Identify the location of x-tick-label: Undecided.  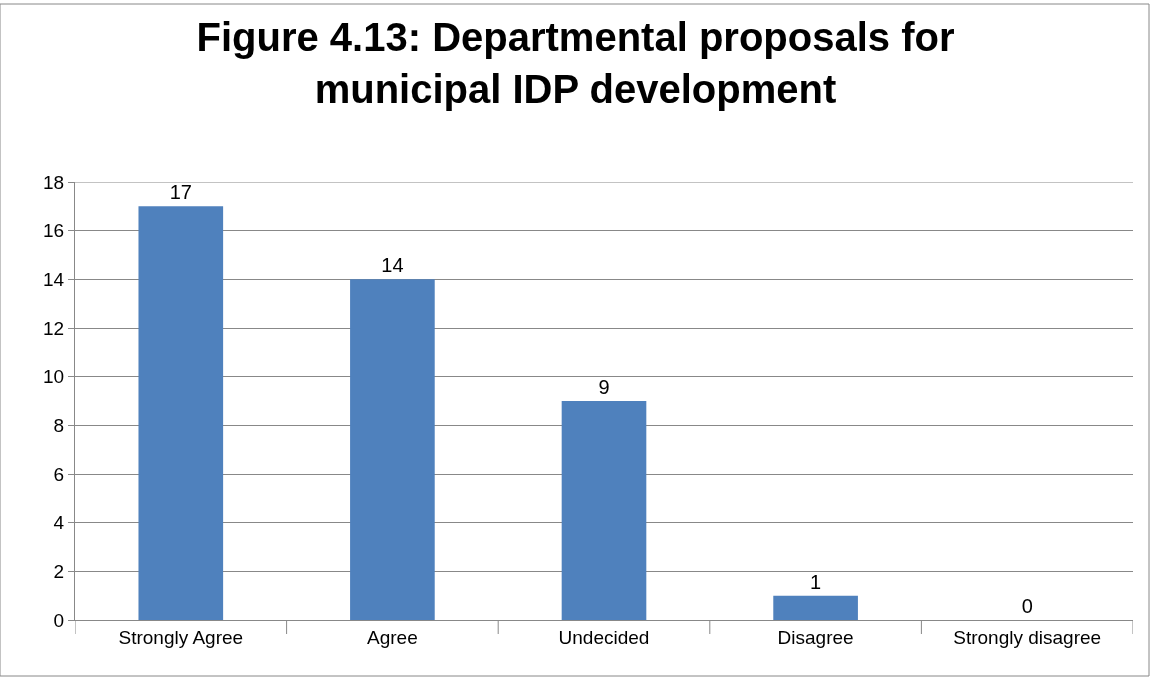
(604, 637).